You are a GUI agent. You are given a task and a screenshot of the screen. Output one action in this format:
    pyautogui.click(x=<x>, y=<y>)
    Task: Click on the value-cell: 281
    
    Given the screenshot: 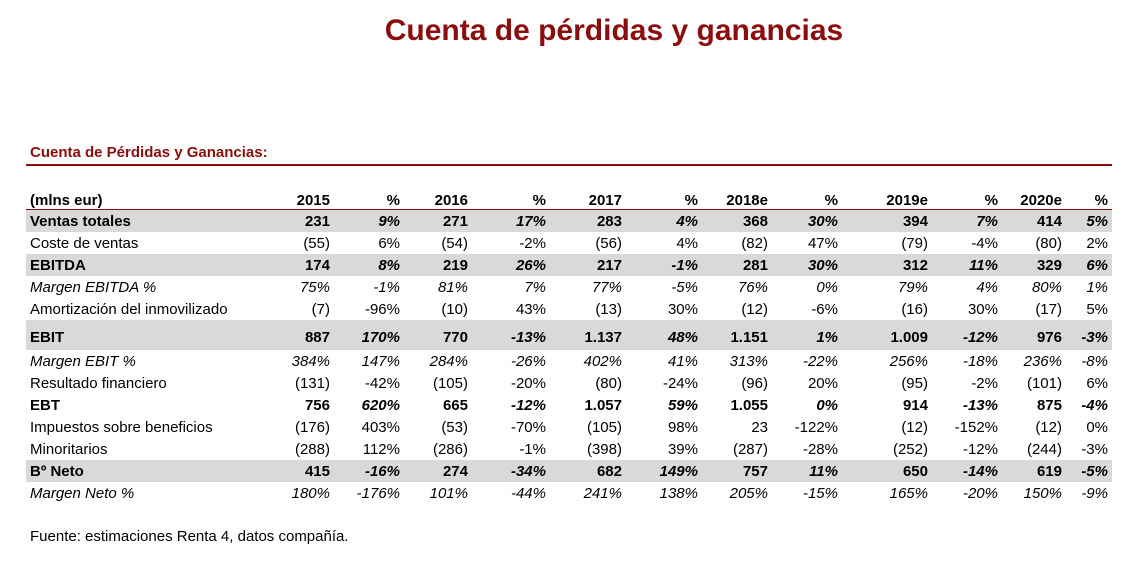 What is the action you would take?
    pyautogui.click(x=737, y=265)
    